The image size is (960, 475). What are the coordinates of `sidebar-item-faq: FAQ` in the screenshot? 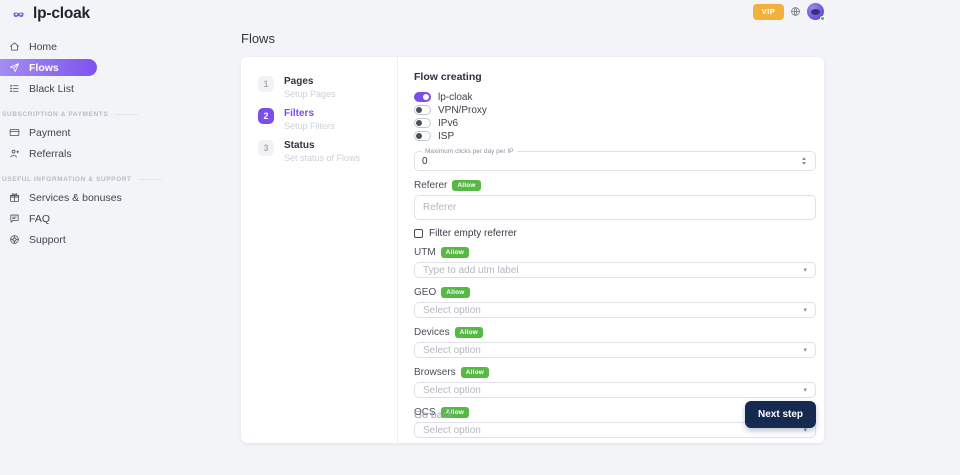 It's located at (100, 218).